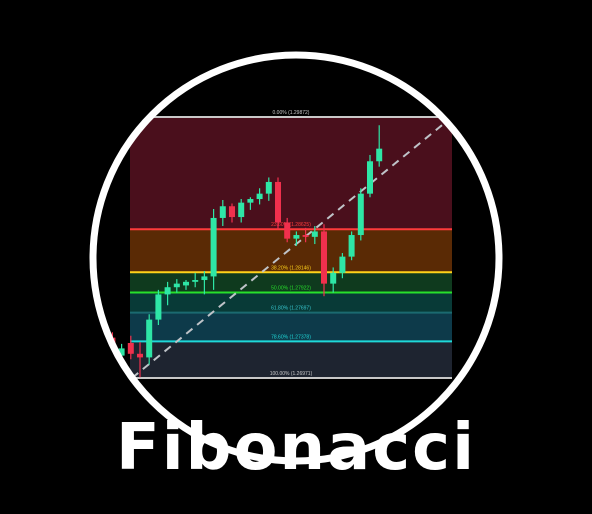  I want to click on fib-level-label: 23.60% (1.28625), so click(291, 225).